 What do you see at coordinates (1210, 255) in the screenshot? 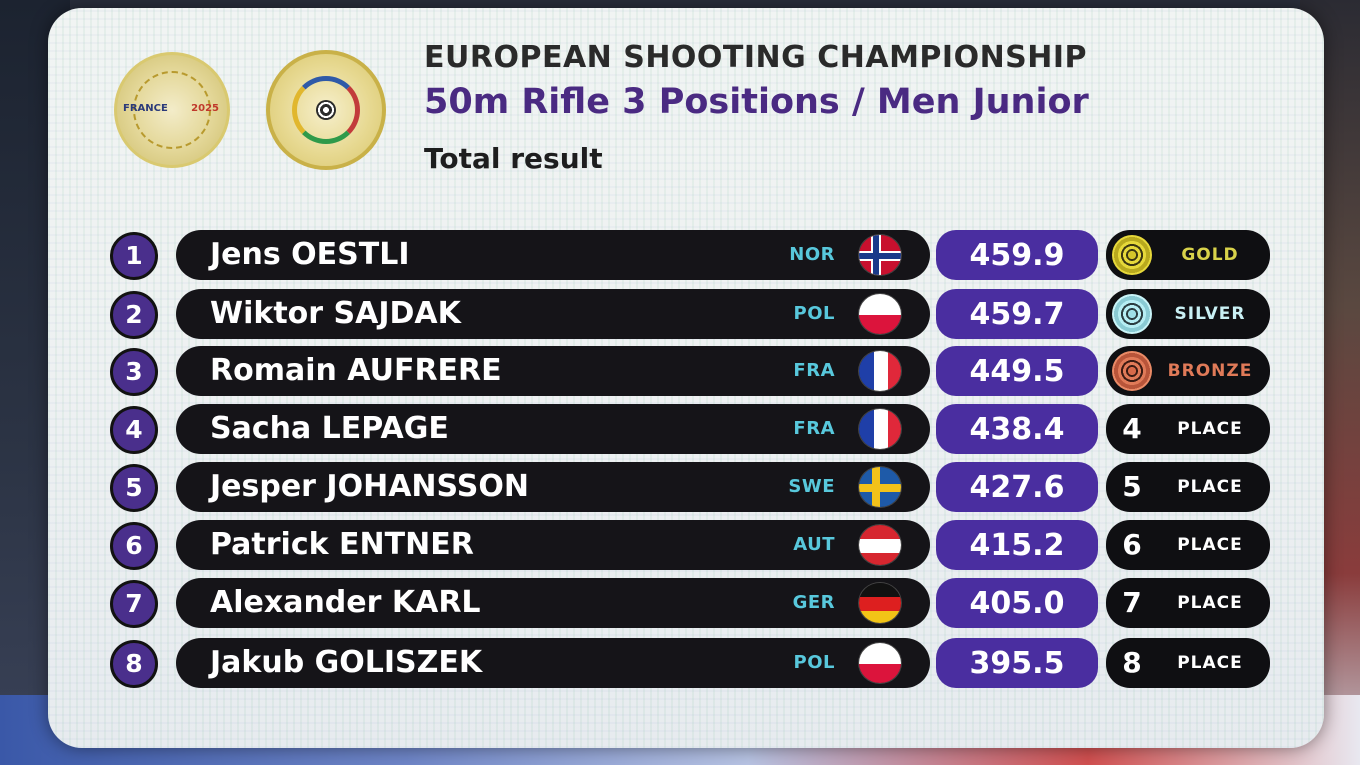
I see `medal-label: GOLD` at bounding box center [1210, 255].